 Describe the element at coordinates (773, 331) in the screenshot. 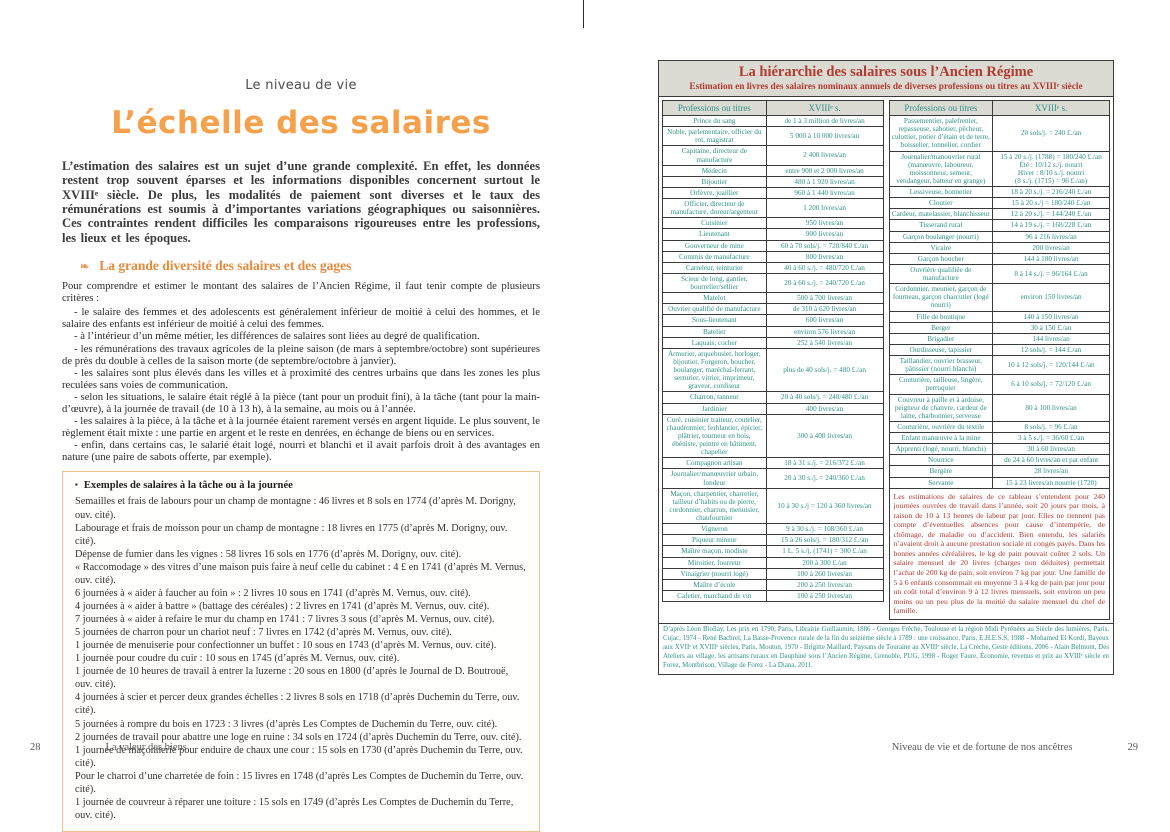

I see `table-row: Batelier environ 576 livres/an` at that location.